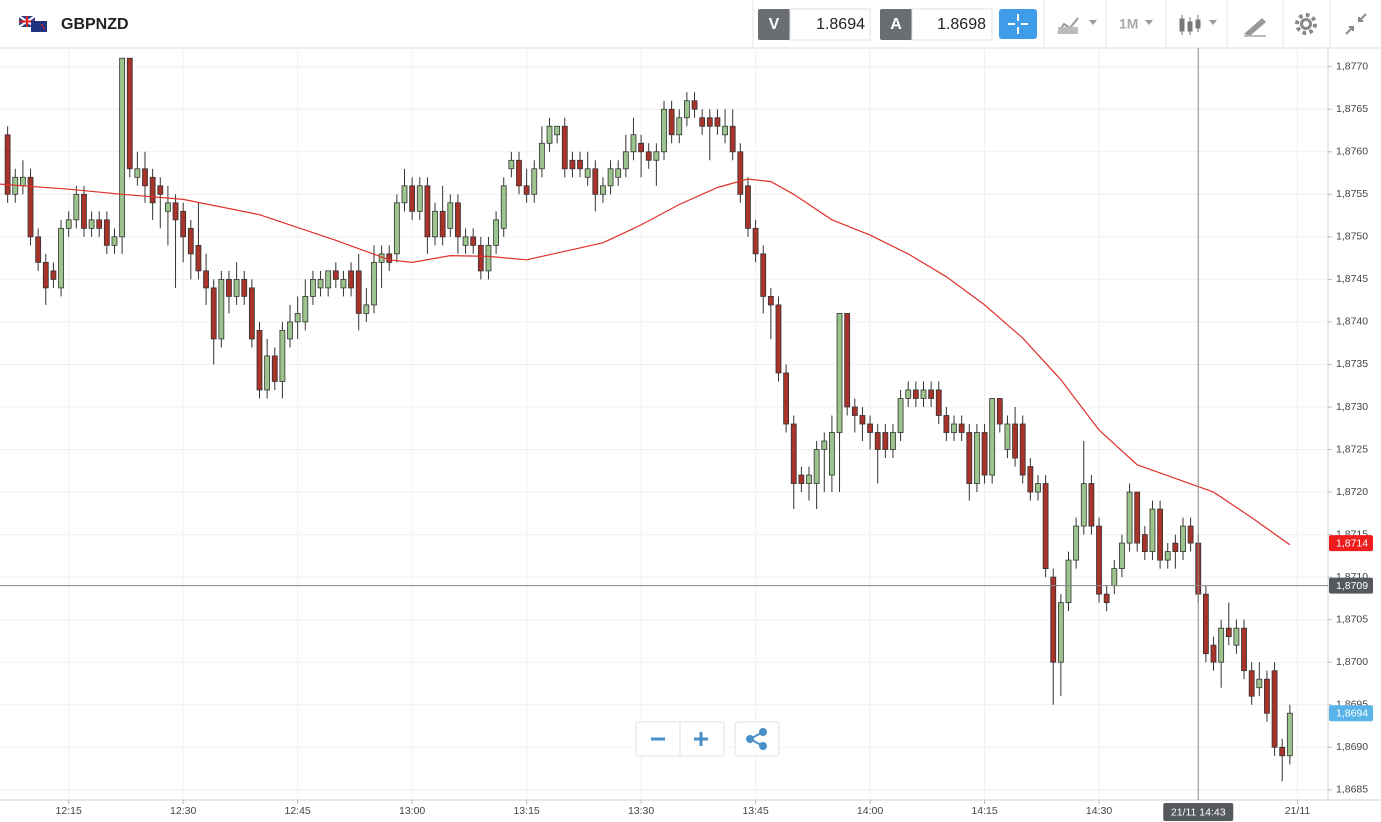  What do you see at coordinates (1255, 27) in the screenshot?
I see `draw-button` at bounding box center [1255, 27].